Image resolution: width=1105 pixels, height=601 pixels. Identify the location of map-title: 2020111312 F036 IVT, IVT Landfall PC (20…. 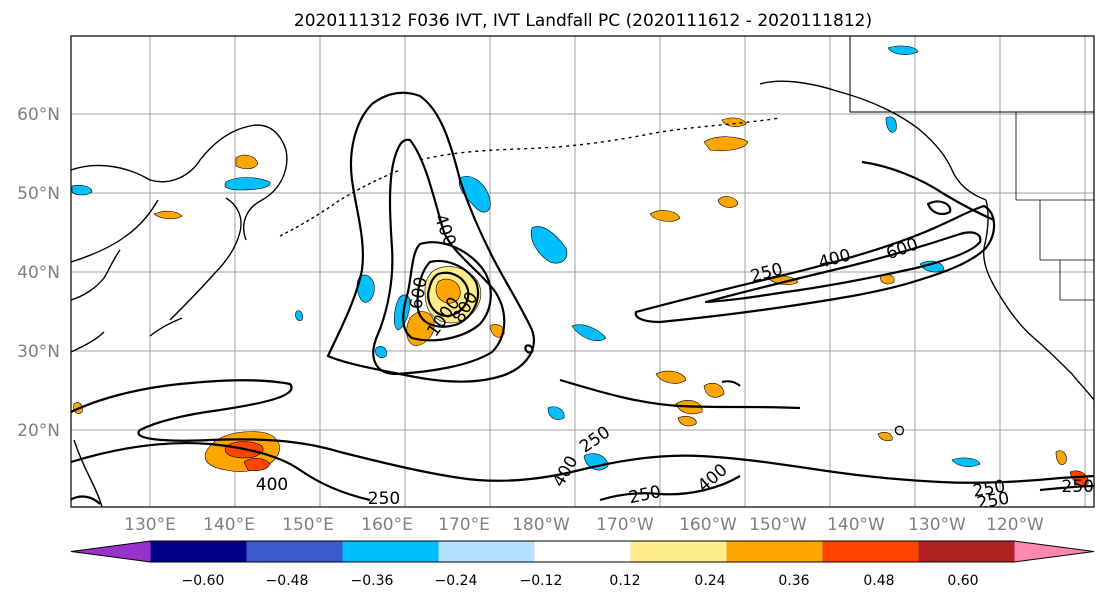
(583, 21).